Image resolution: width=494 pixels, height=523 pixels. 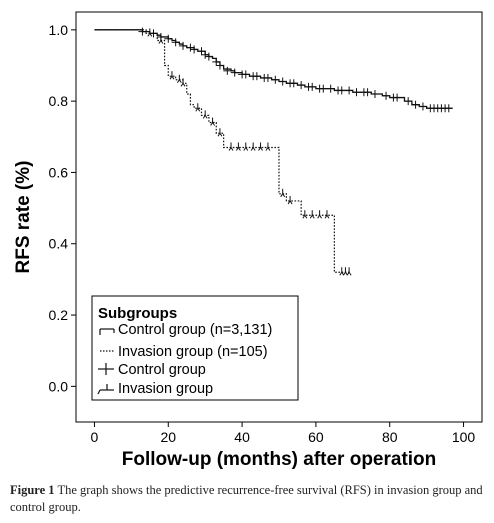 I want to click on y-tick-label: 0.8, so click(x=59, y=101).